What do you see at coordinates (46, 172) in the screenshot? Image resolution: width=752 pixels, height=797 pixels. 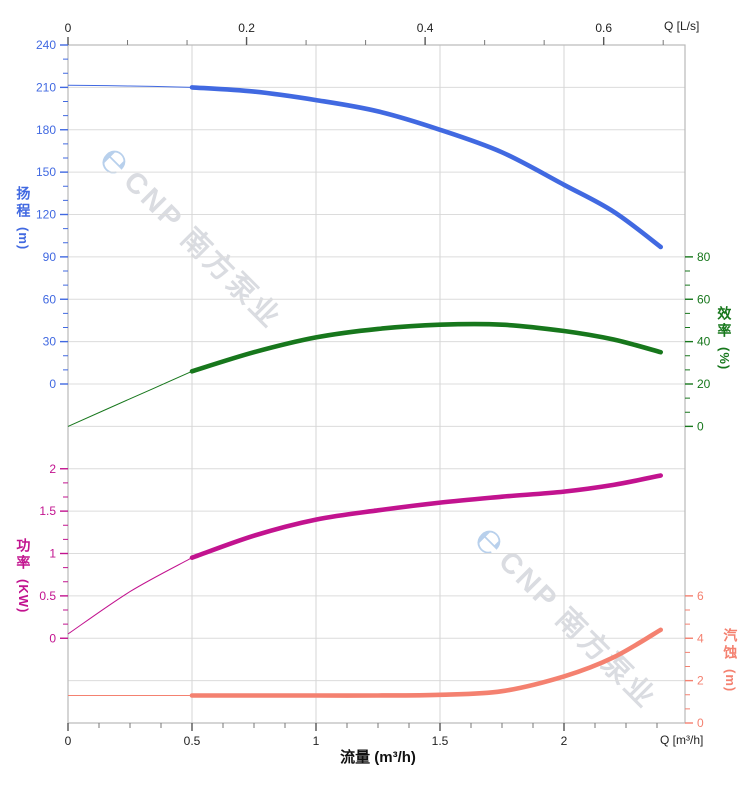 I see `svg-text: 150` at bounding box center [46, 172].